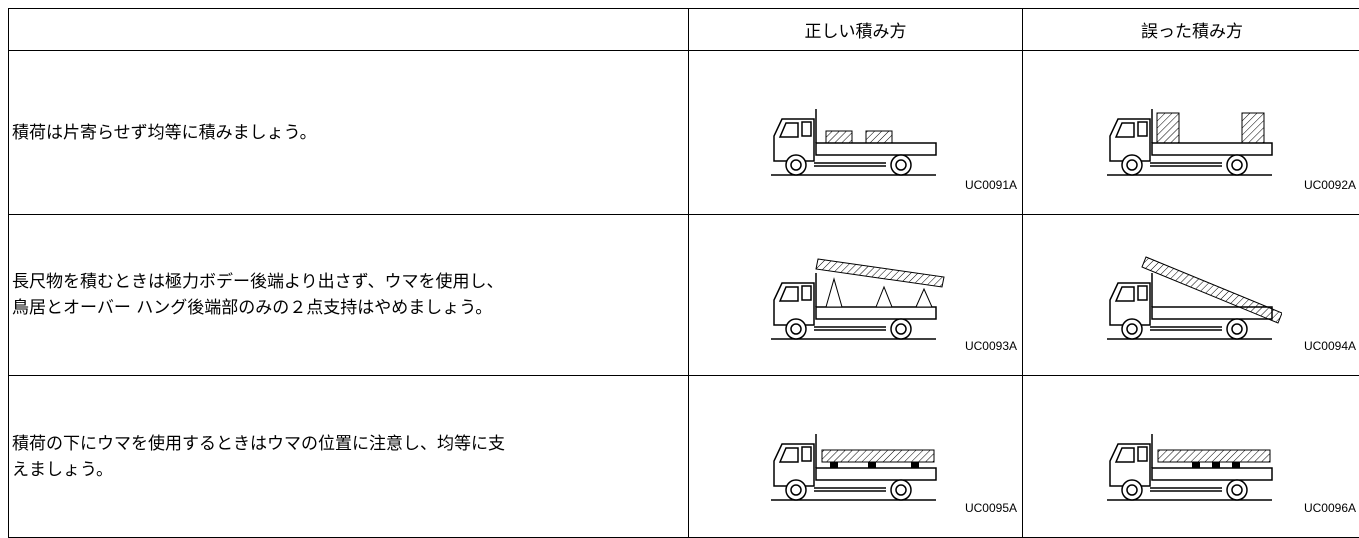  Describe the element at coordinates (1330, 185) in the screenshot. I see `figure-code: UC0092A` at that location.